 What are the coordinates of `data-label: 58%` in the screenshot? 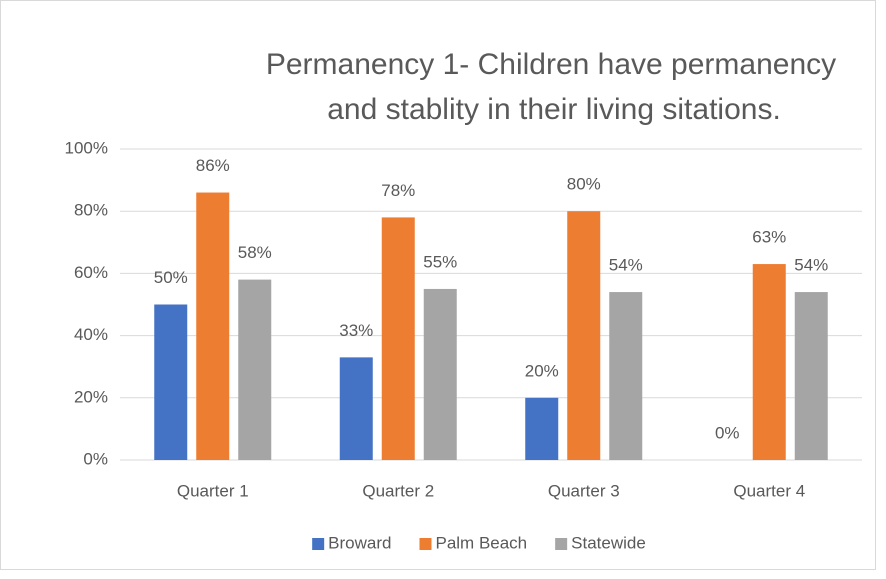 It's located at (255, 252).